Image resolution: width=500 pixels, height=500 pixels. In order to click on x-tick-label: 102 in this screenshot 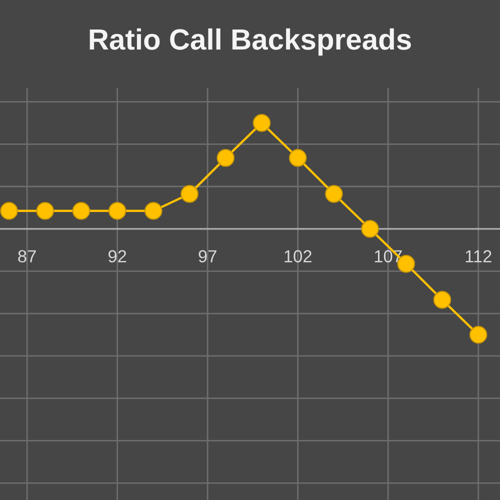, I will do `click(298, 256)`.